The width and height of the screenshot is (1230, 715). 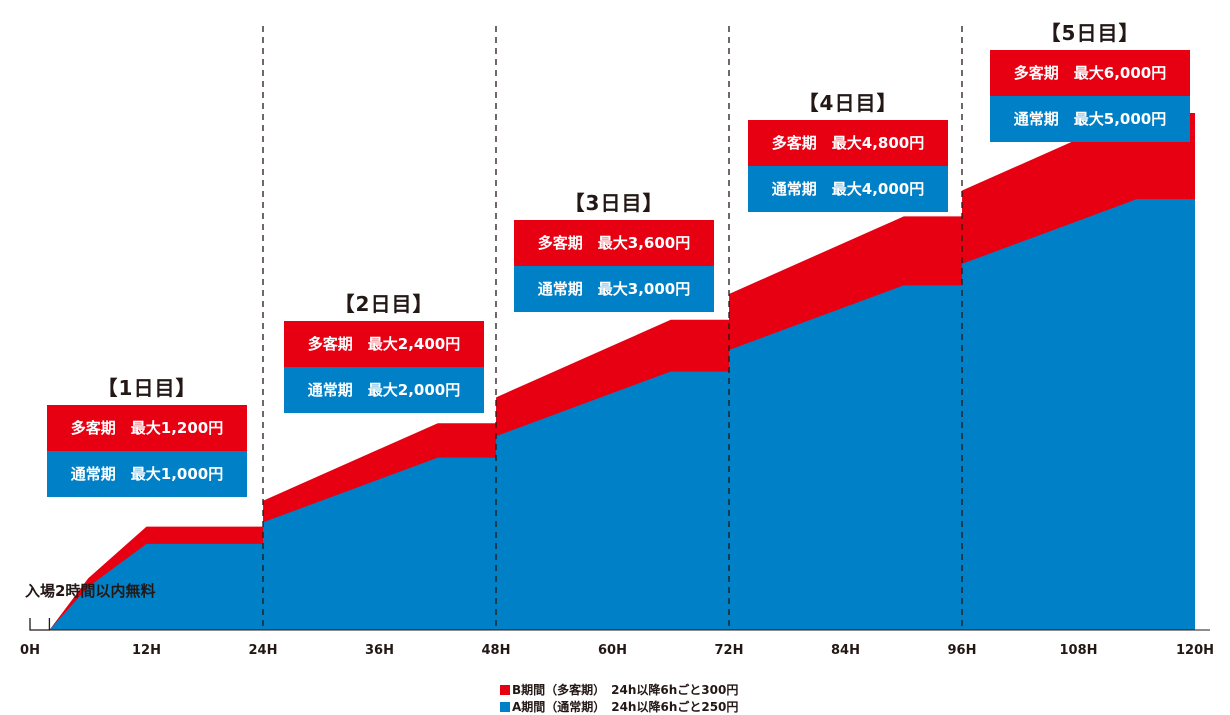 What do you see at coordinates (263, 650) in the screenshot?
I see `x-tick-label: 24H` at bounding box center [263, 650].